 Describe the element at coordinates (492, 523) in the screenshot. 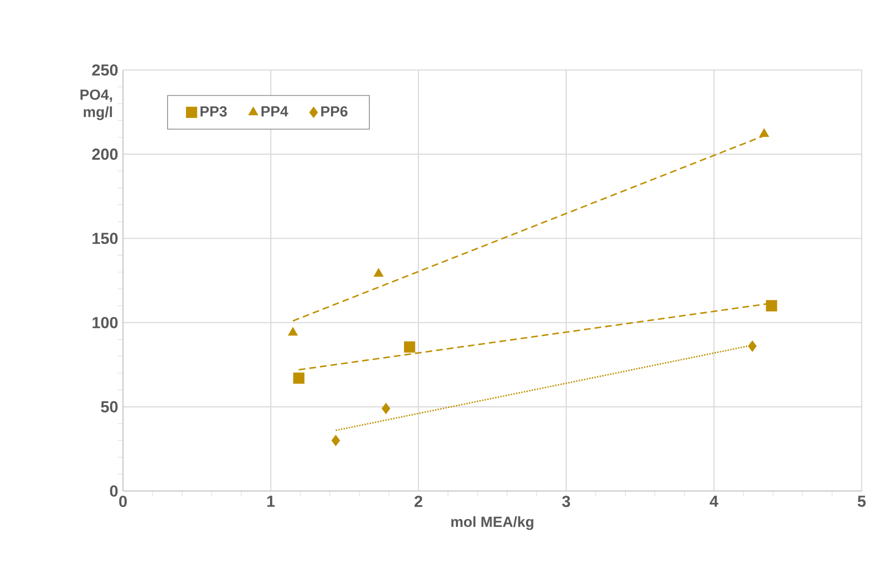

I see `x-axis-title: mol MEA/kg` at that location.